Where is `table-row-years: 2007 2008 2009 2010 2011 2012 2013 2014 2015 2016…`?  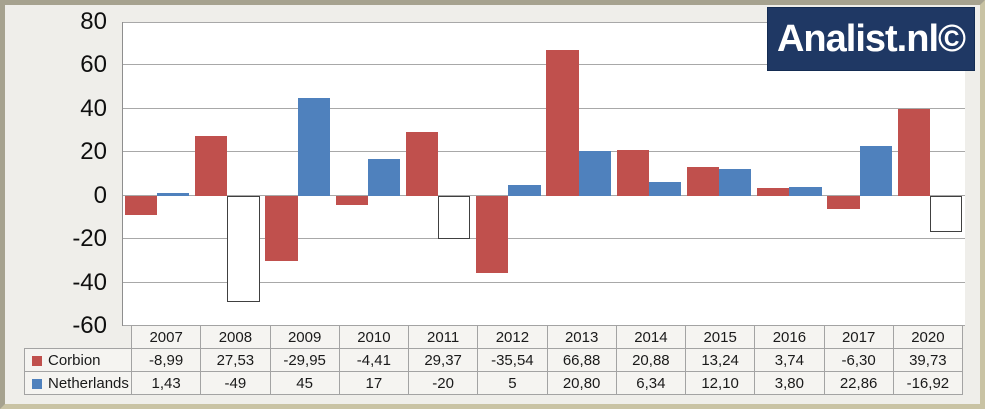
table-row-years: 2007 2008 2009 2010 2011 2012 2013 2014 2015 2016… is located at coordinates (494, 337).